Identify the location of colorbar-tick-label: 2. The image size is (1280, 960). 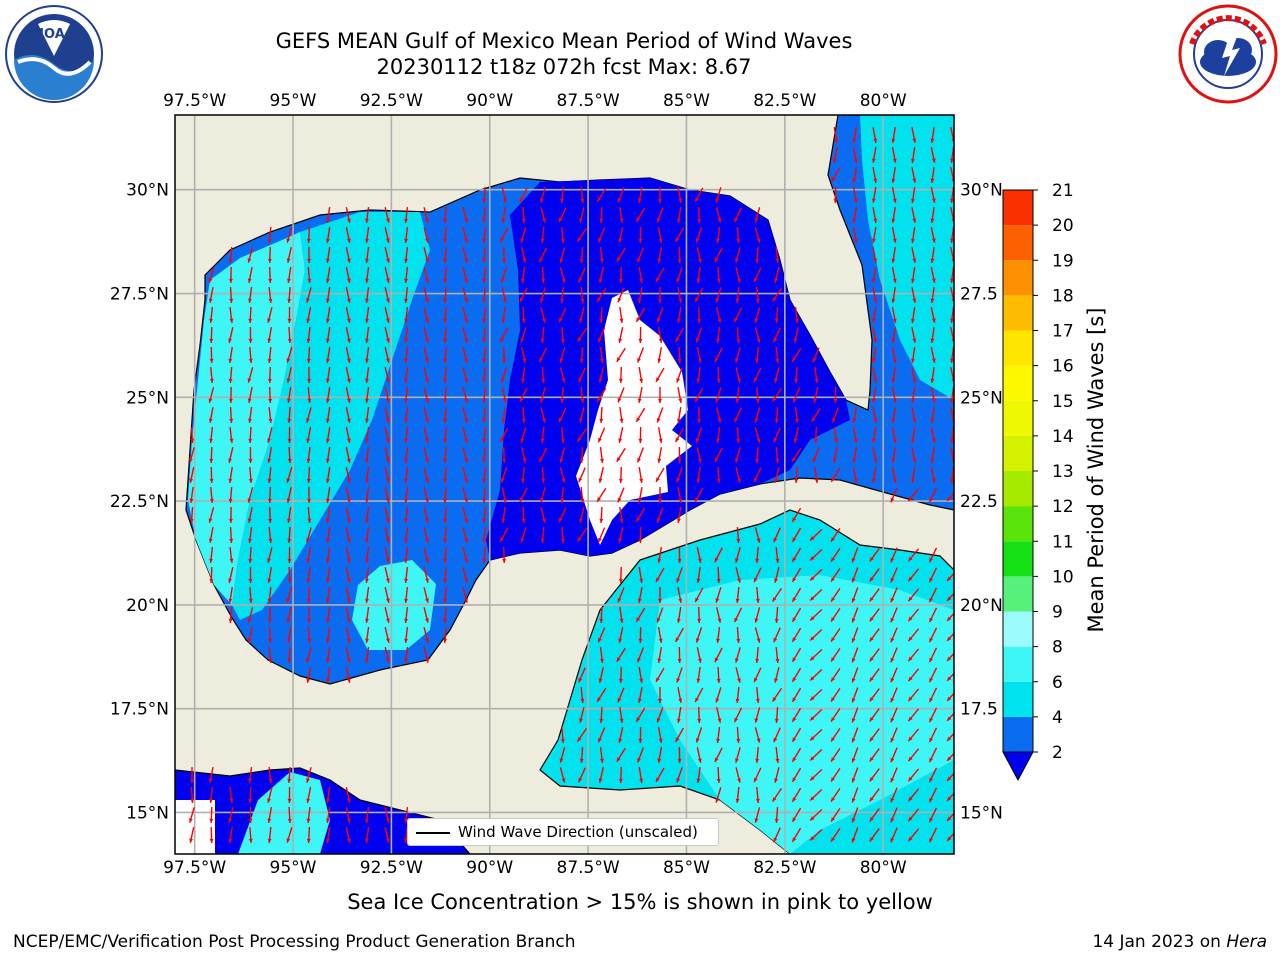
(1057, 753).